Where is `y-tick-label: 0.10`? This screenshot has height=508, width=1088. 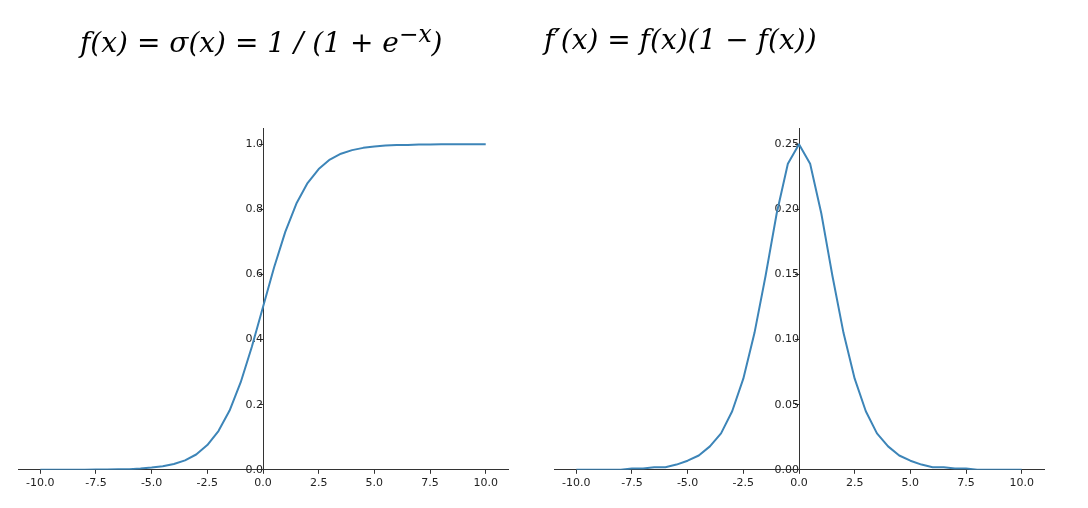
y-tick-label: 0.10 is located at coordinates (786, 339).